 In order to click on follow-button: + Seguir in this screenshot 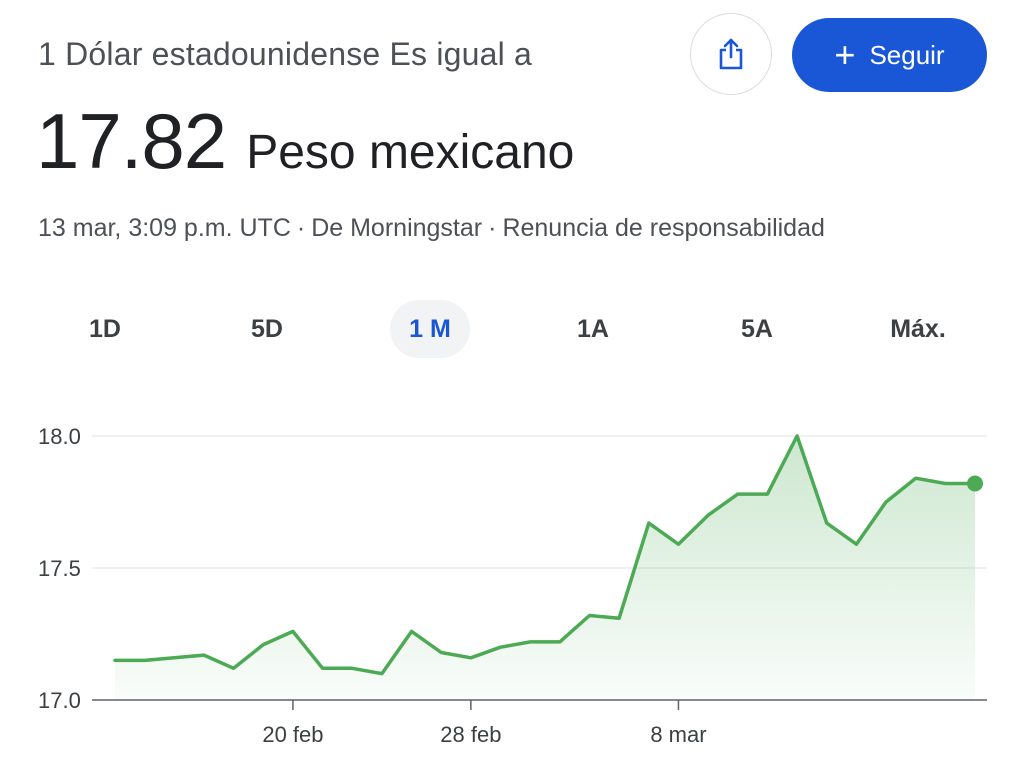, I will do `click(889, 55)`.